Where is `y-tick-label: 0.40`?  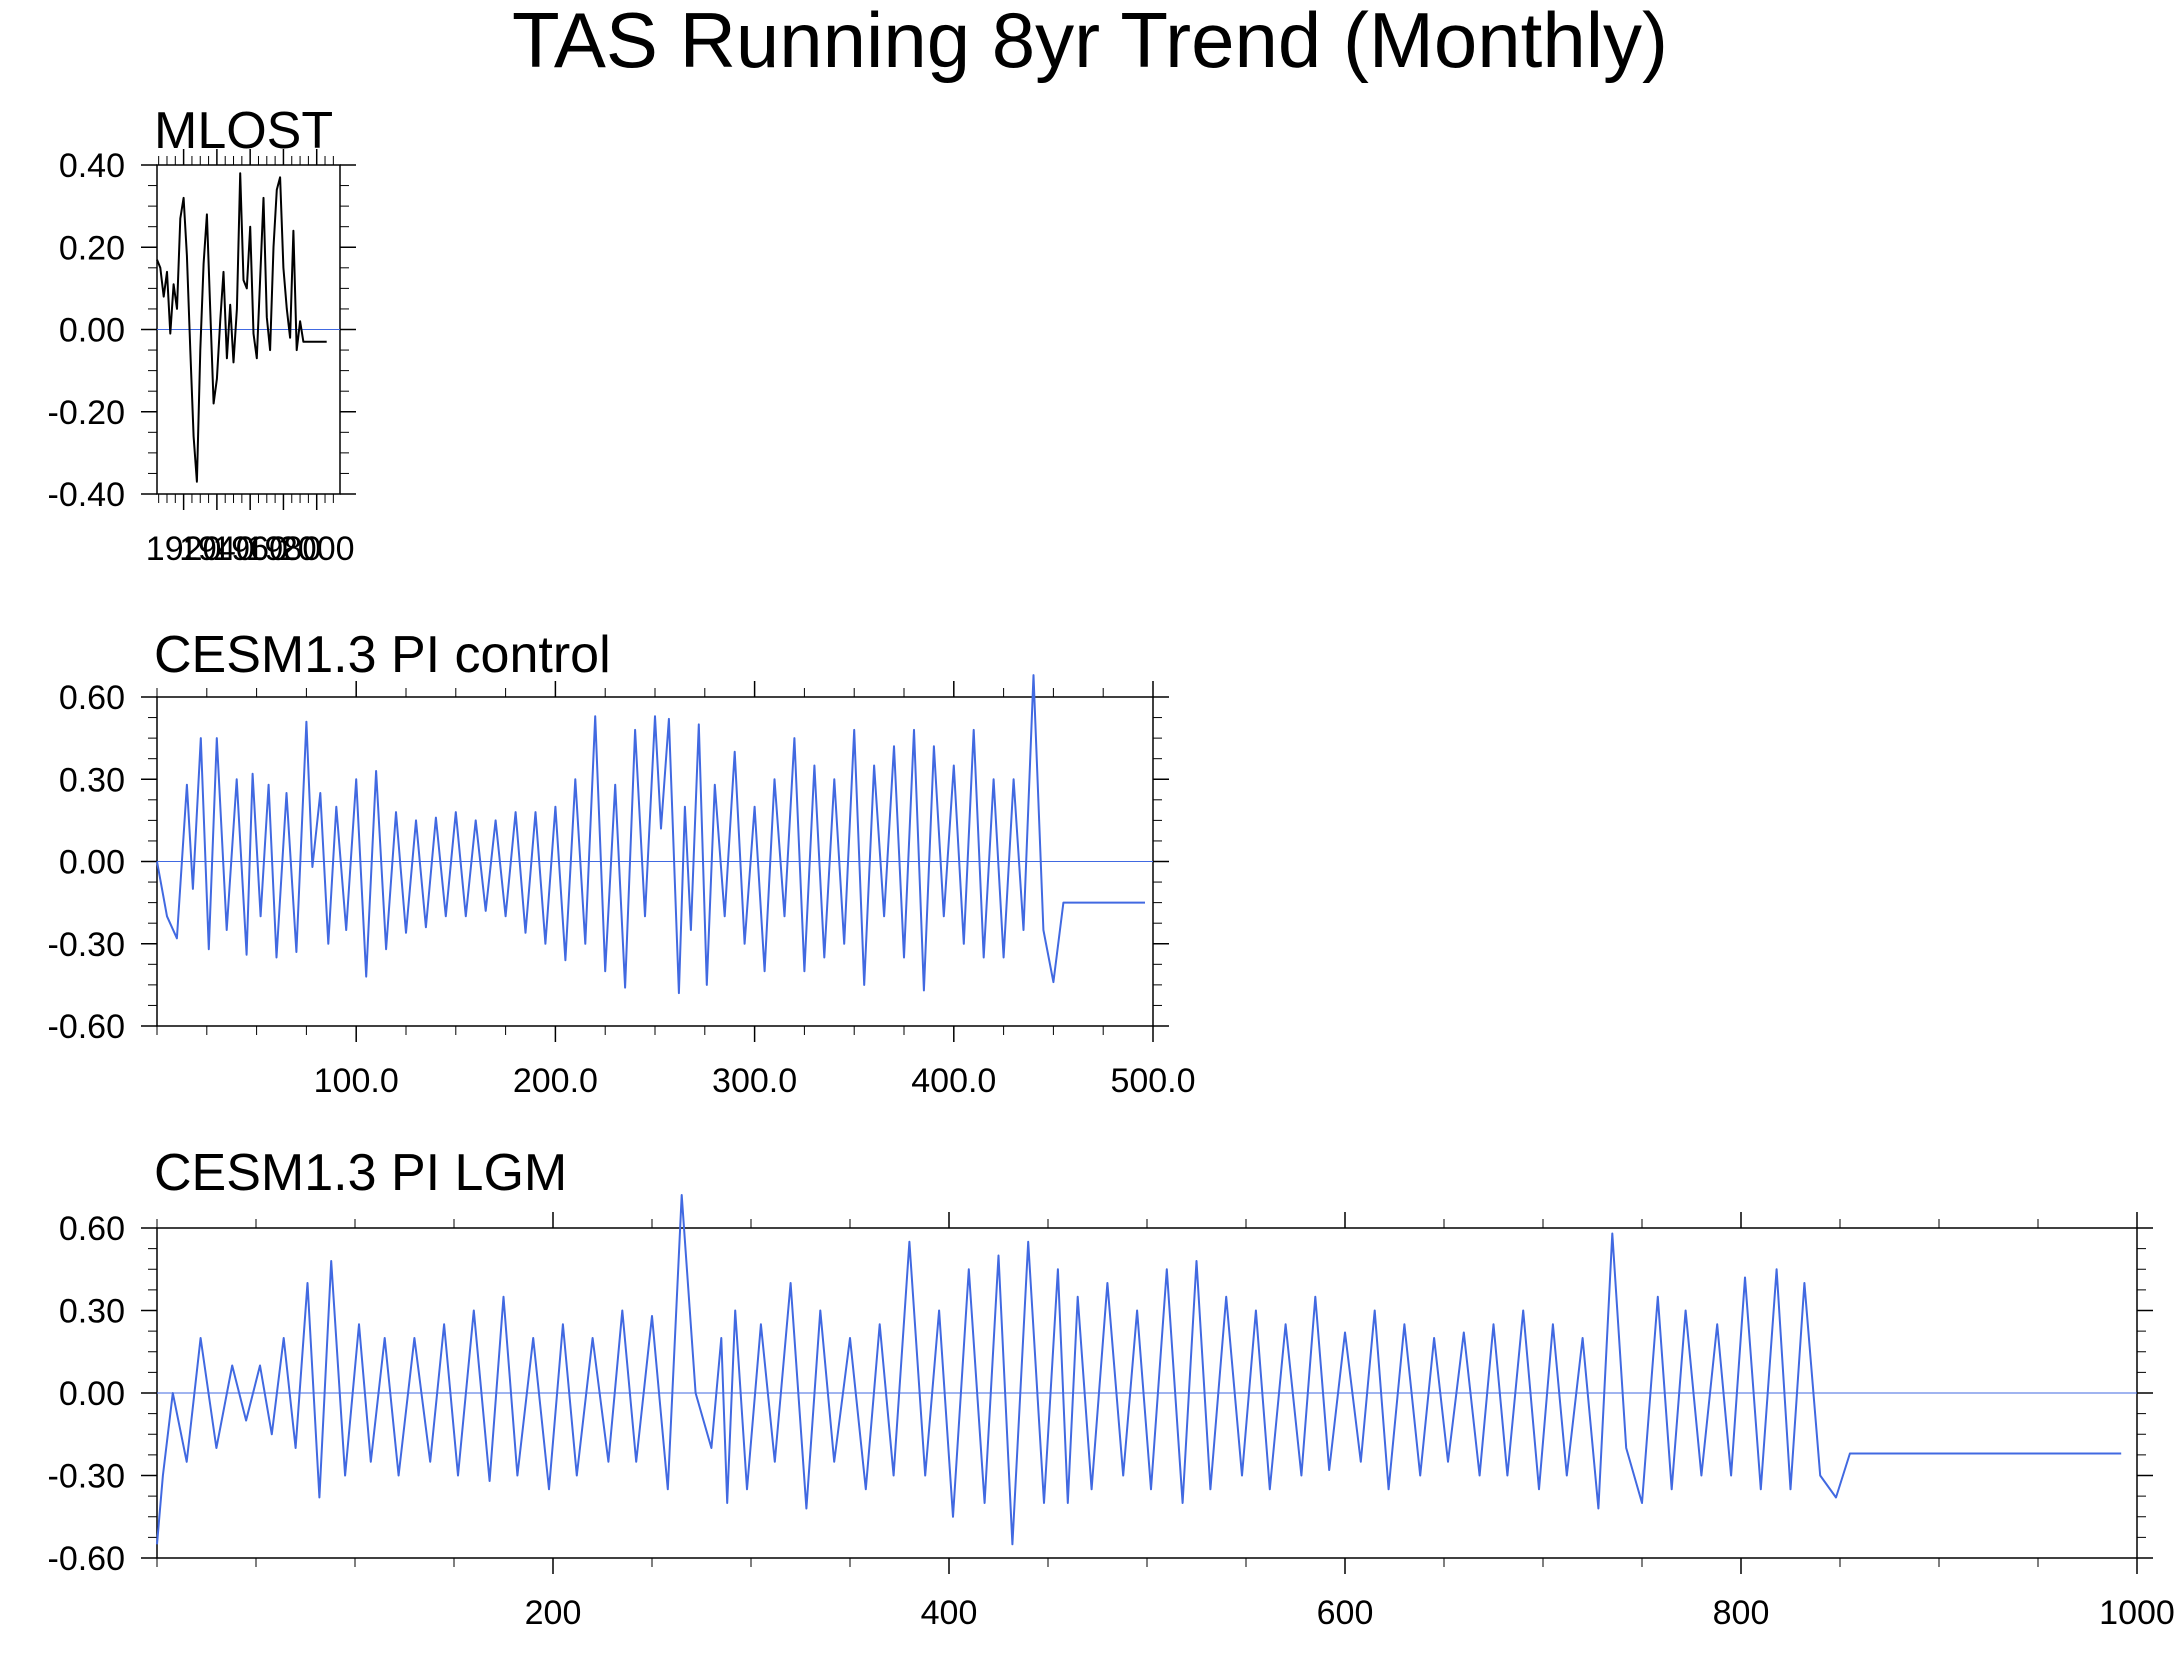
y-tick-label: 0.40 is located at coordinates (92, 166).